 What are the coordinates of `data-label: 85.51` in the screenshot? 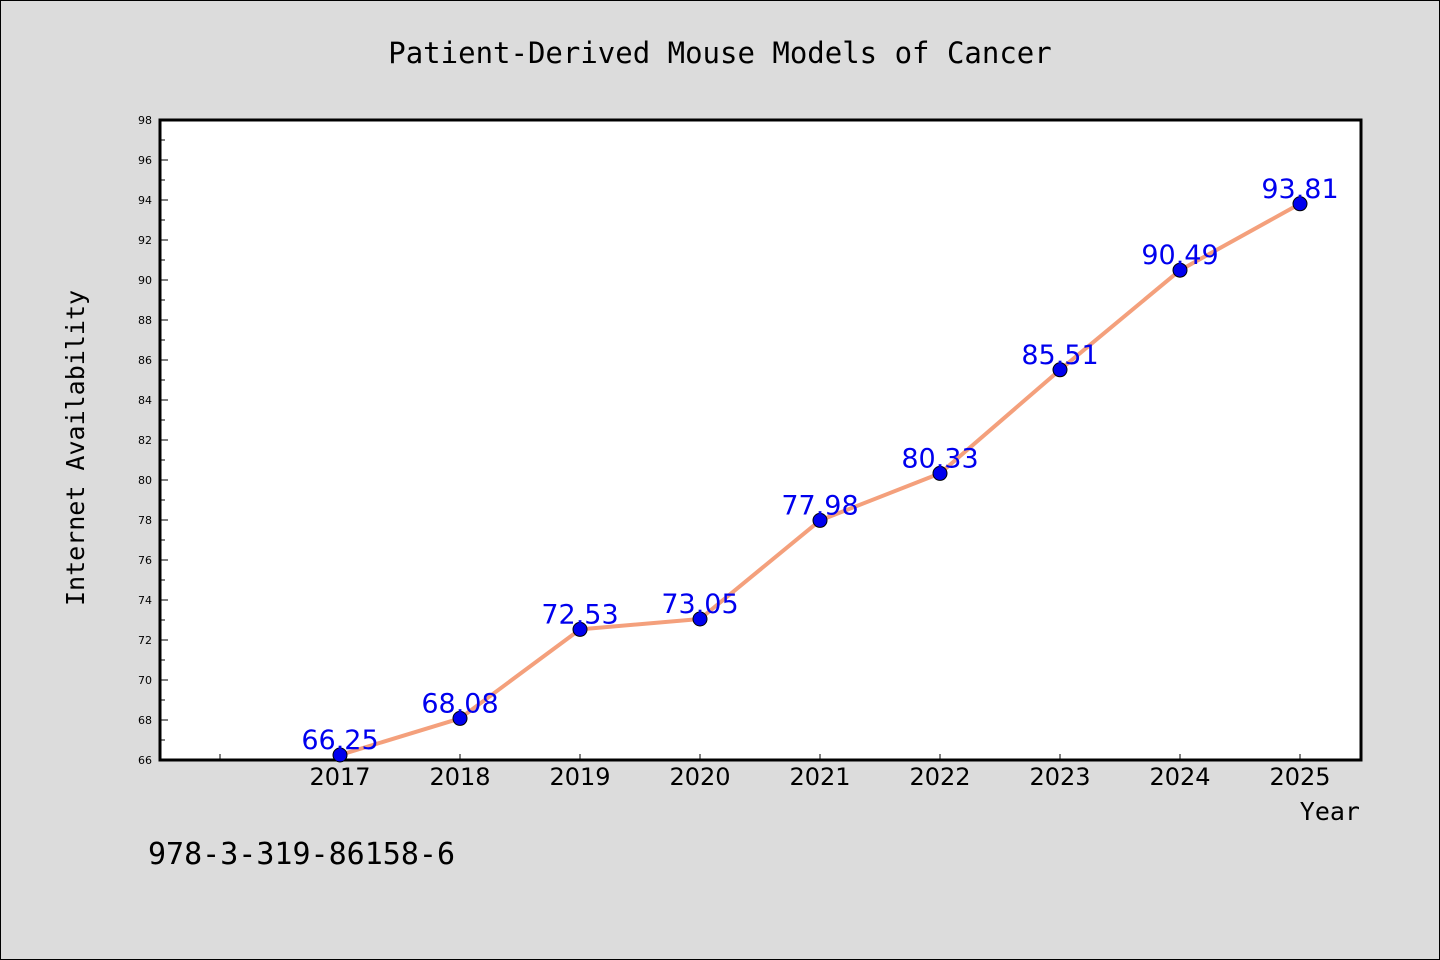 It's located at (1059, 355).